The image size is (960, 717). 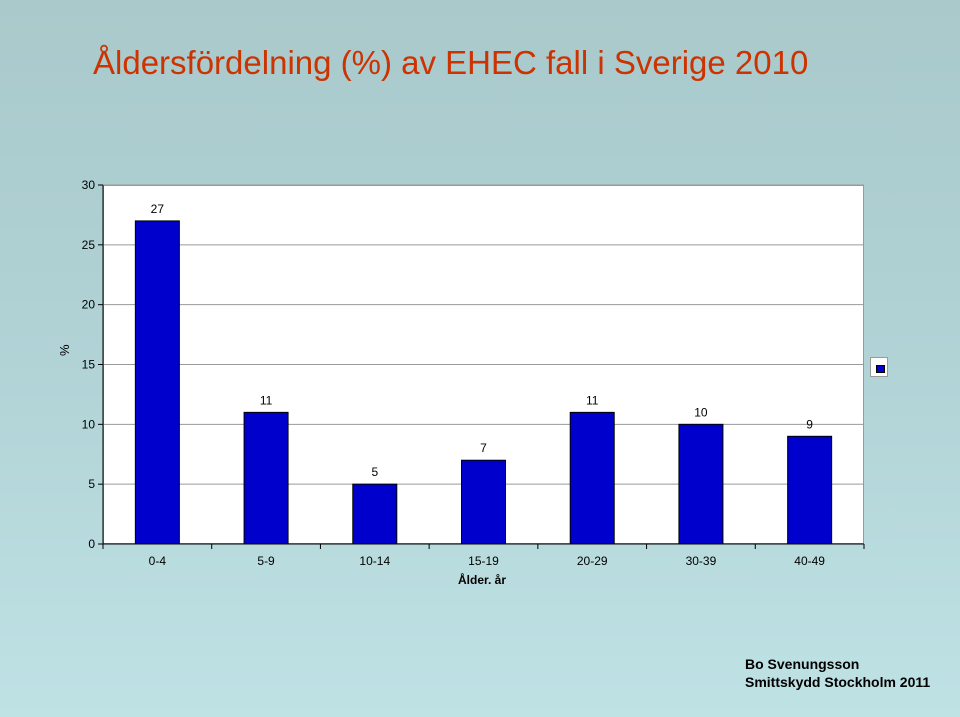 I want to click on legend, so click(x=879, y=367).